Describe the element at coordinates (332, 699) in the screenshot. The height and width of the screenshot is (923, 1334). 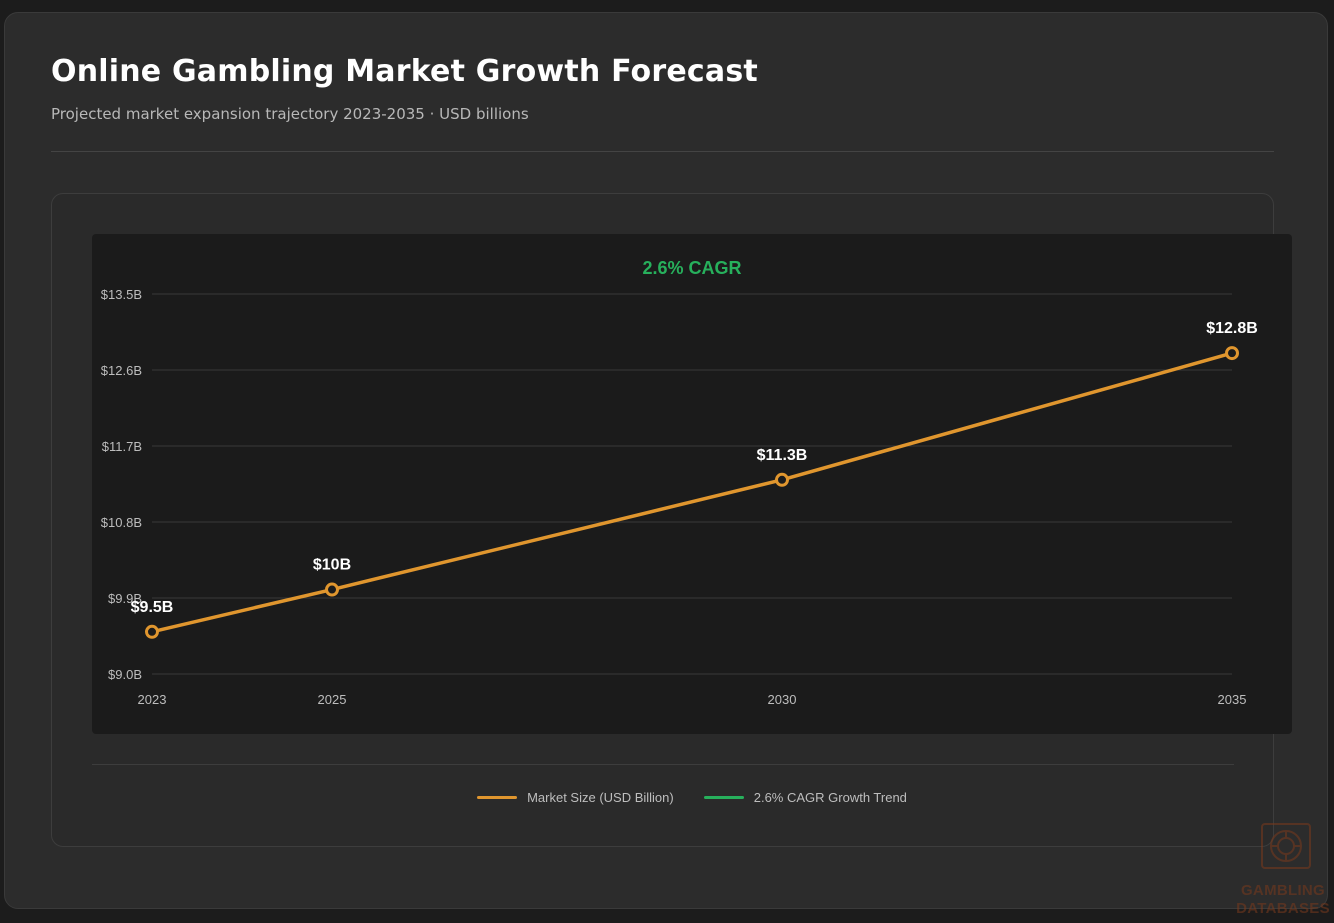
I see `x-tick-label: 2025` at that location.